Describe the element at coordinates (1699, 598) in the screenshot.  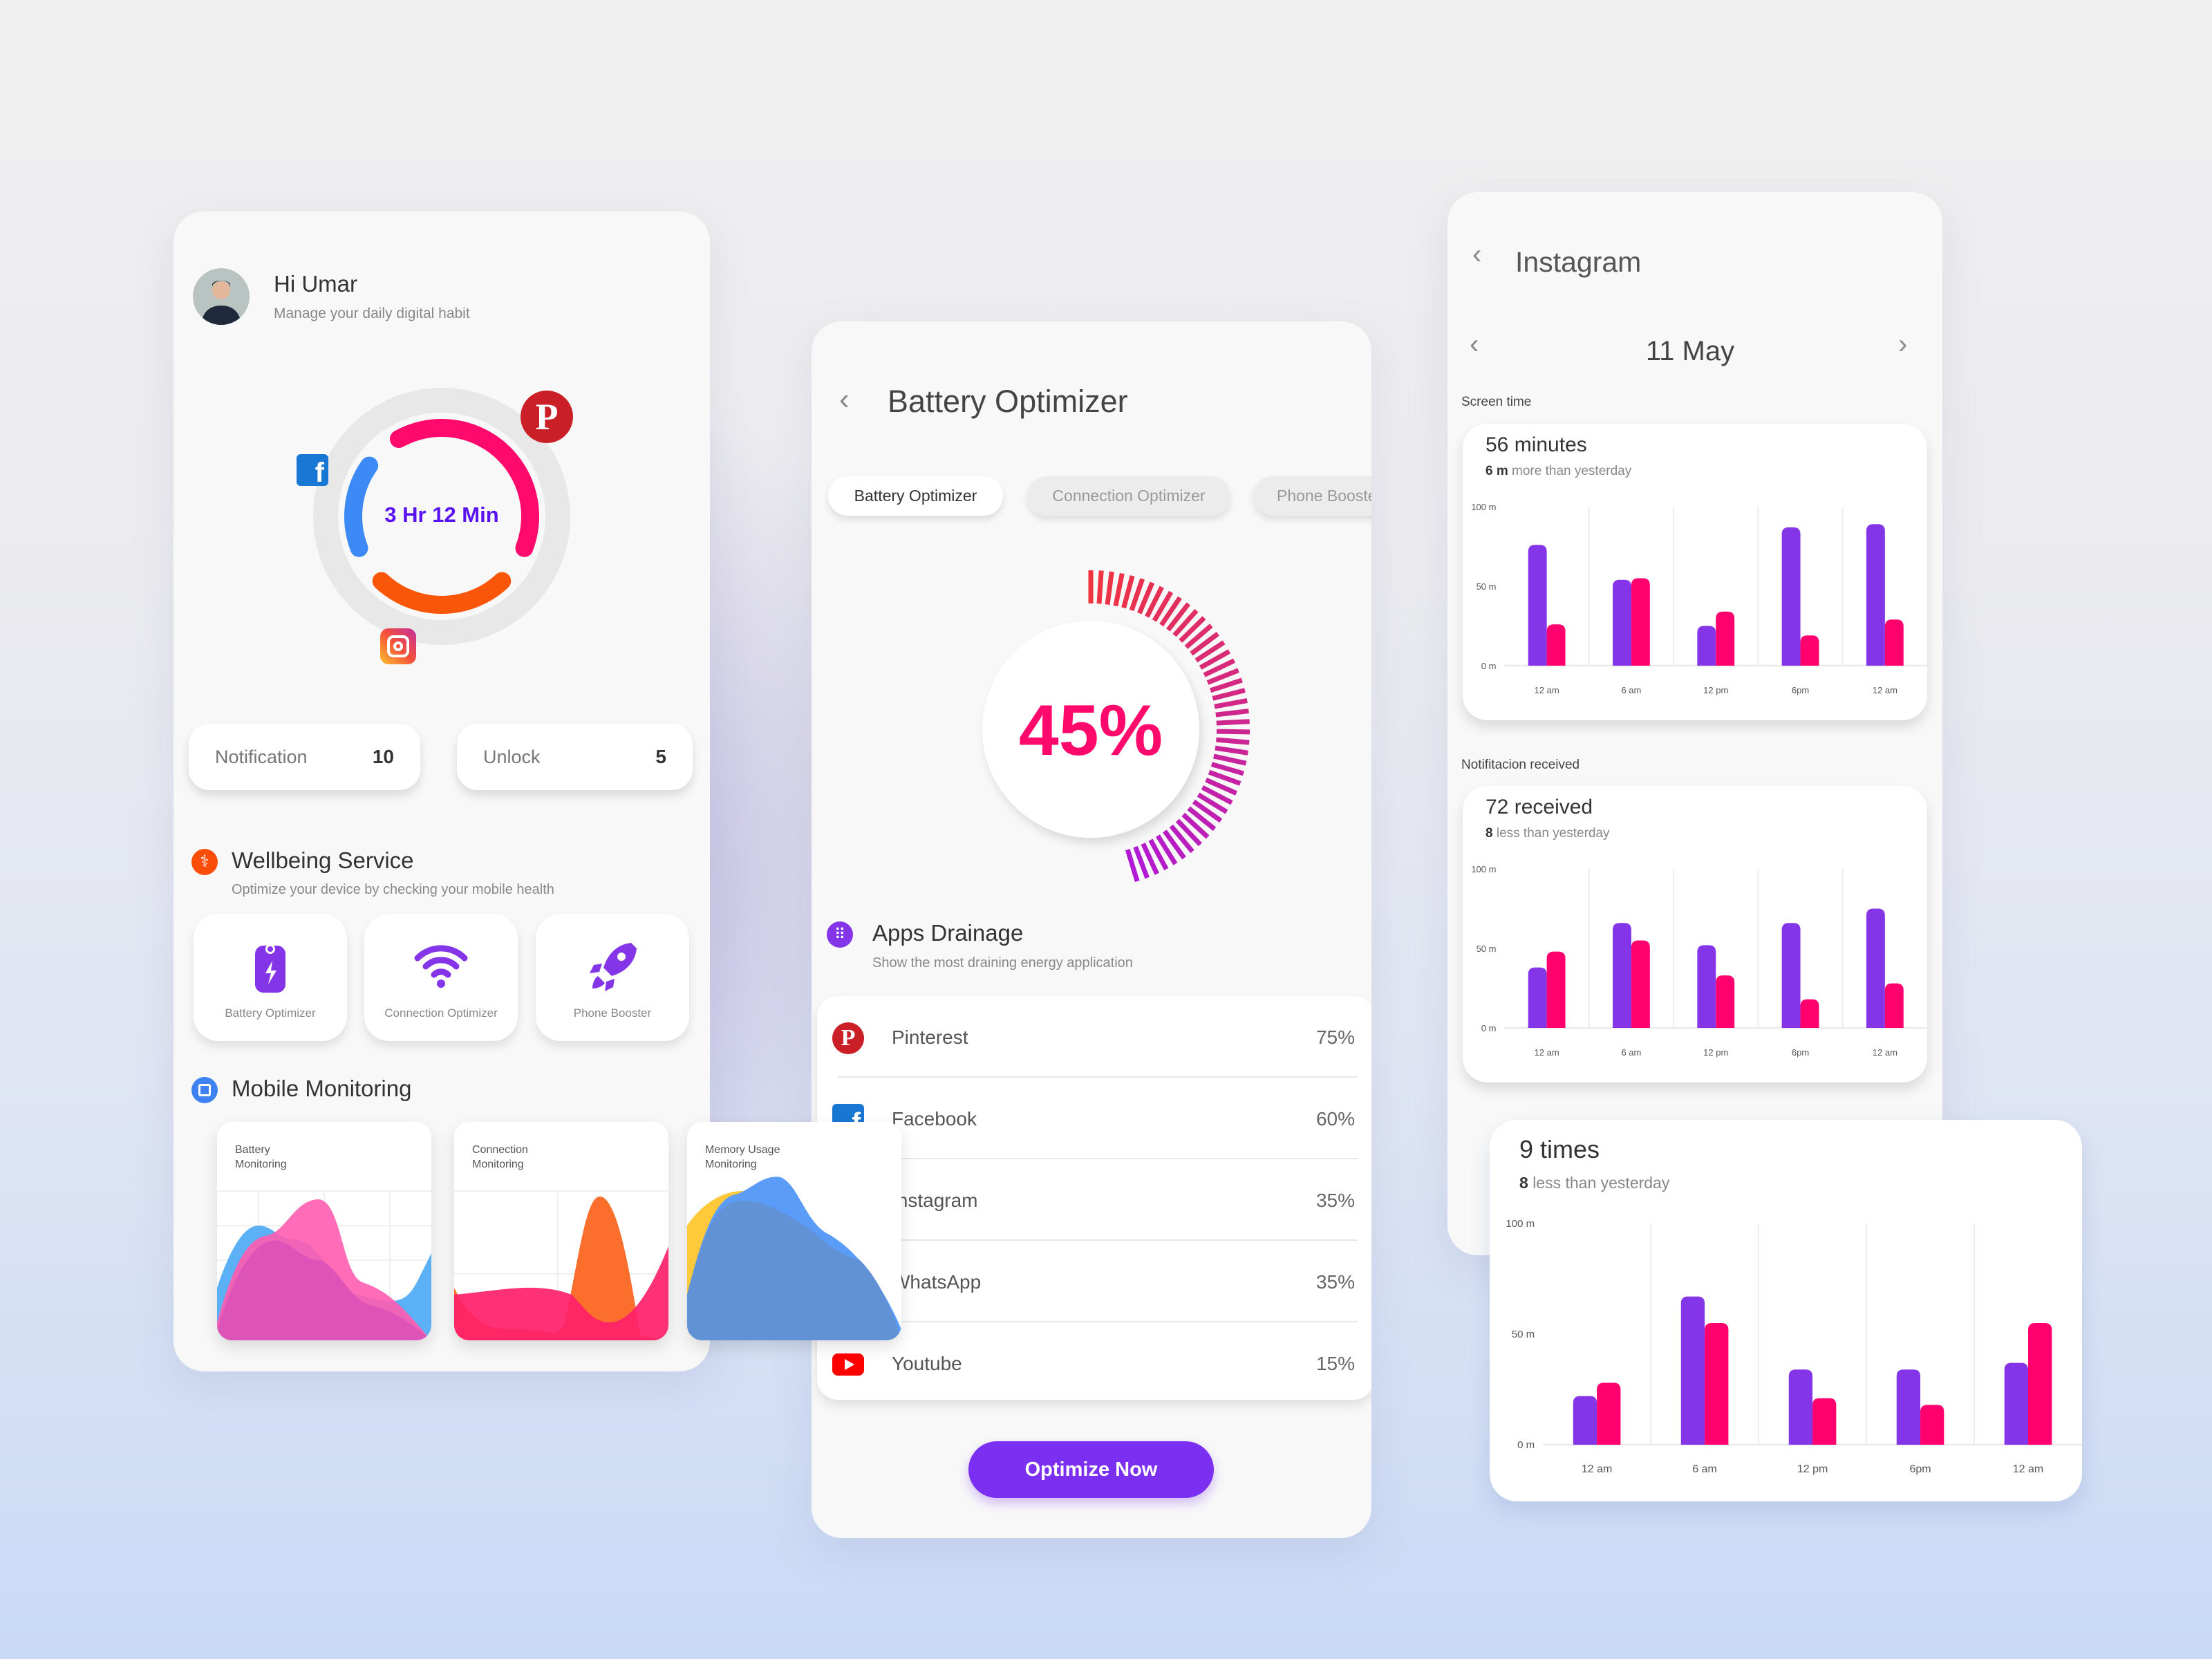
I see `screen-time-bar-chart: 100 m 50 m 0 m 12 am 6 am 12 pm 6pm 12 am` at that location.